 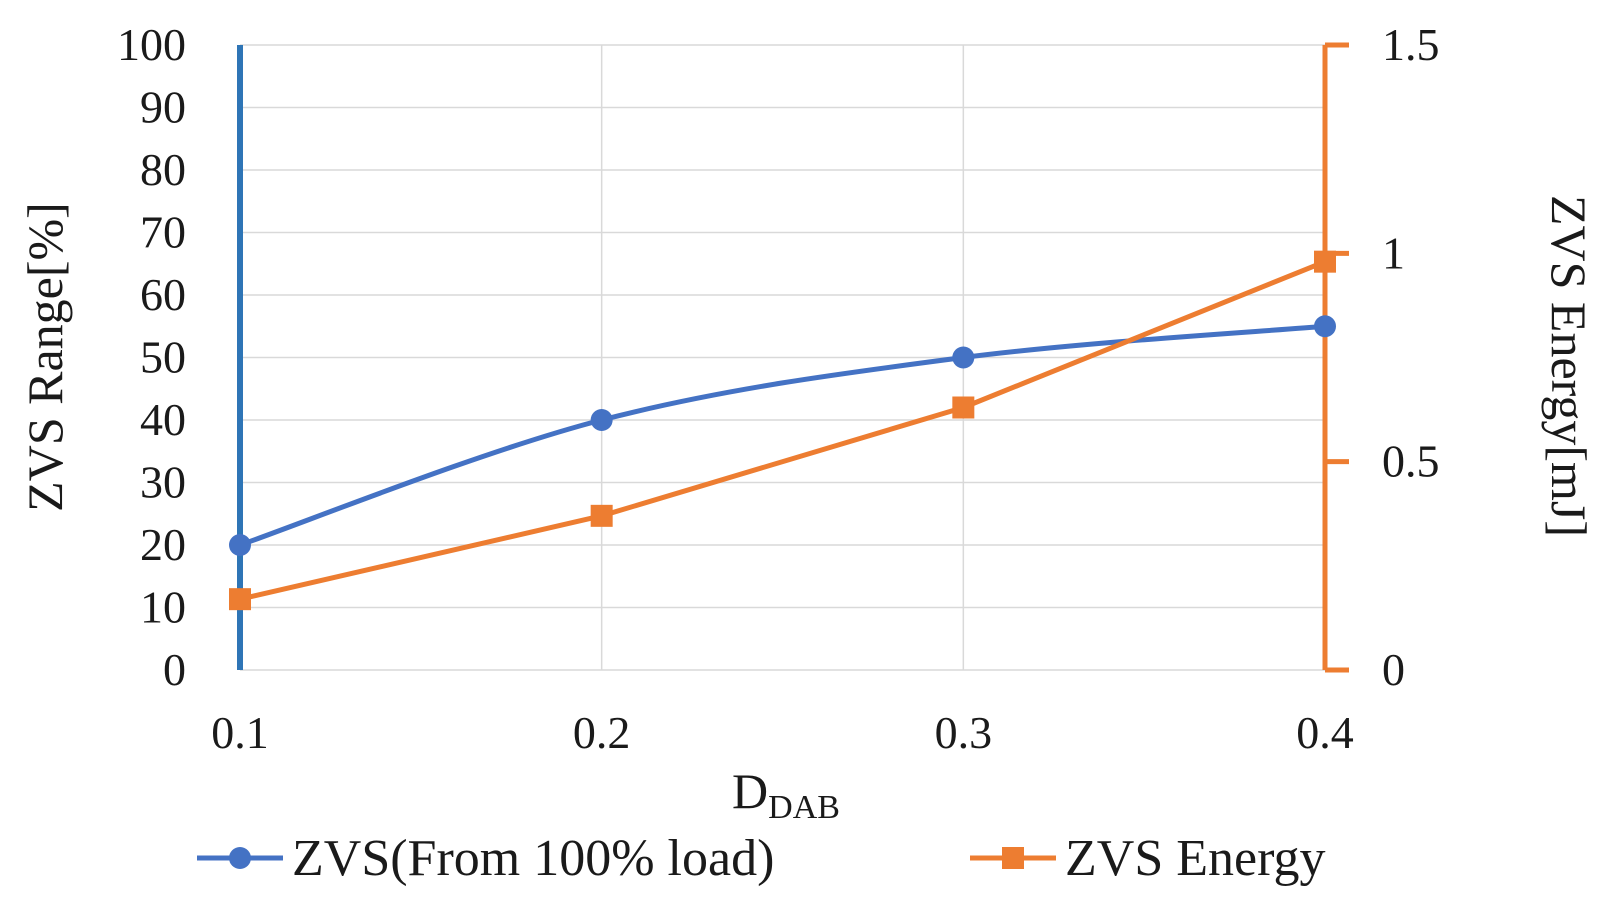 I want to click on y-left-tick-label: 10, so click(x=163, y=607).